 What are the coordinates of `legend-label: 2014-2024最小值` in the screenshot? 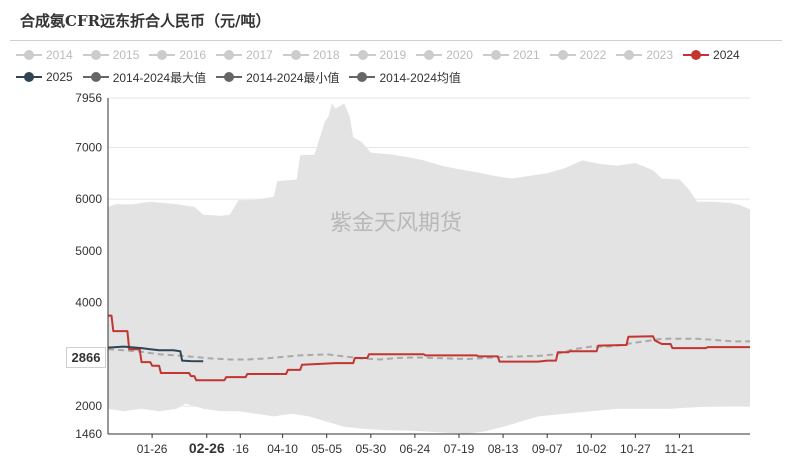 It's located at (293, 77).